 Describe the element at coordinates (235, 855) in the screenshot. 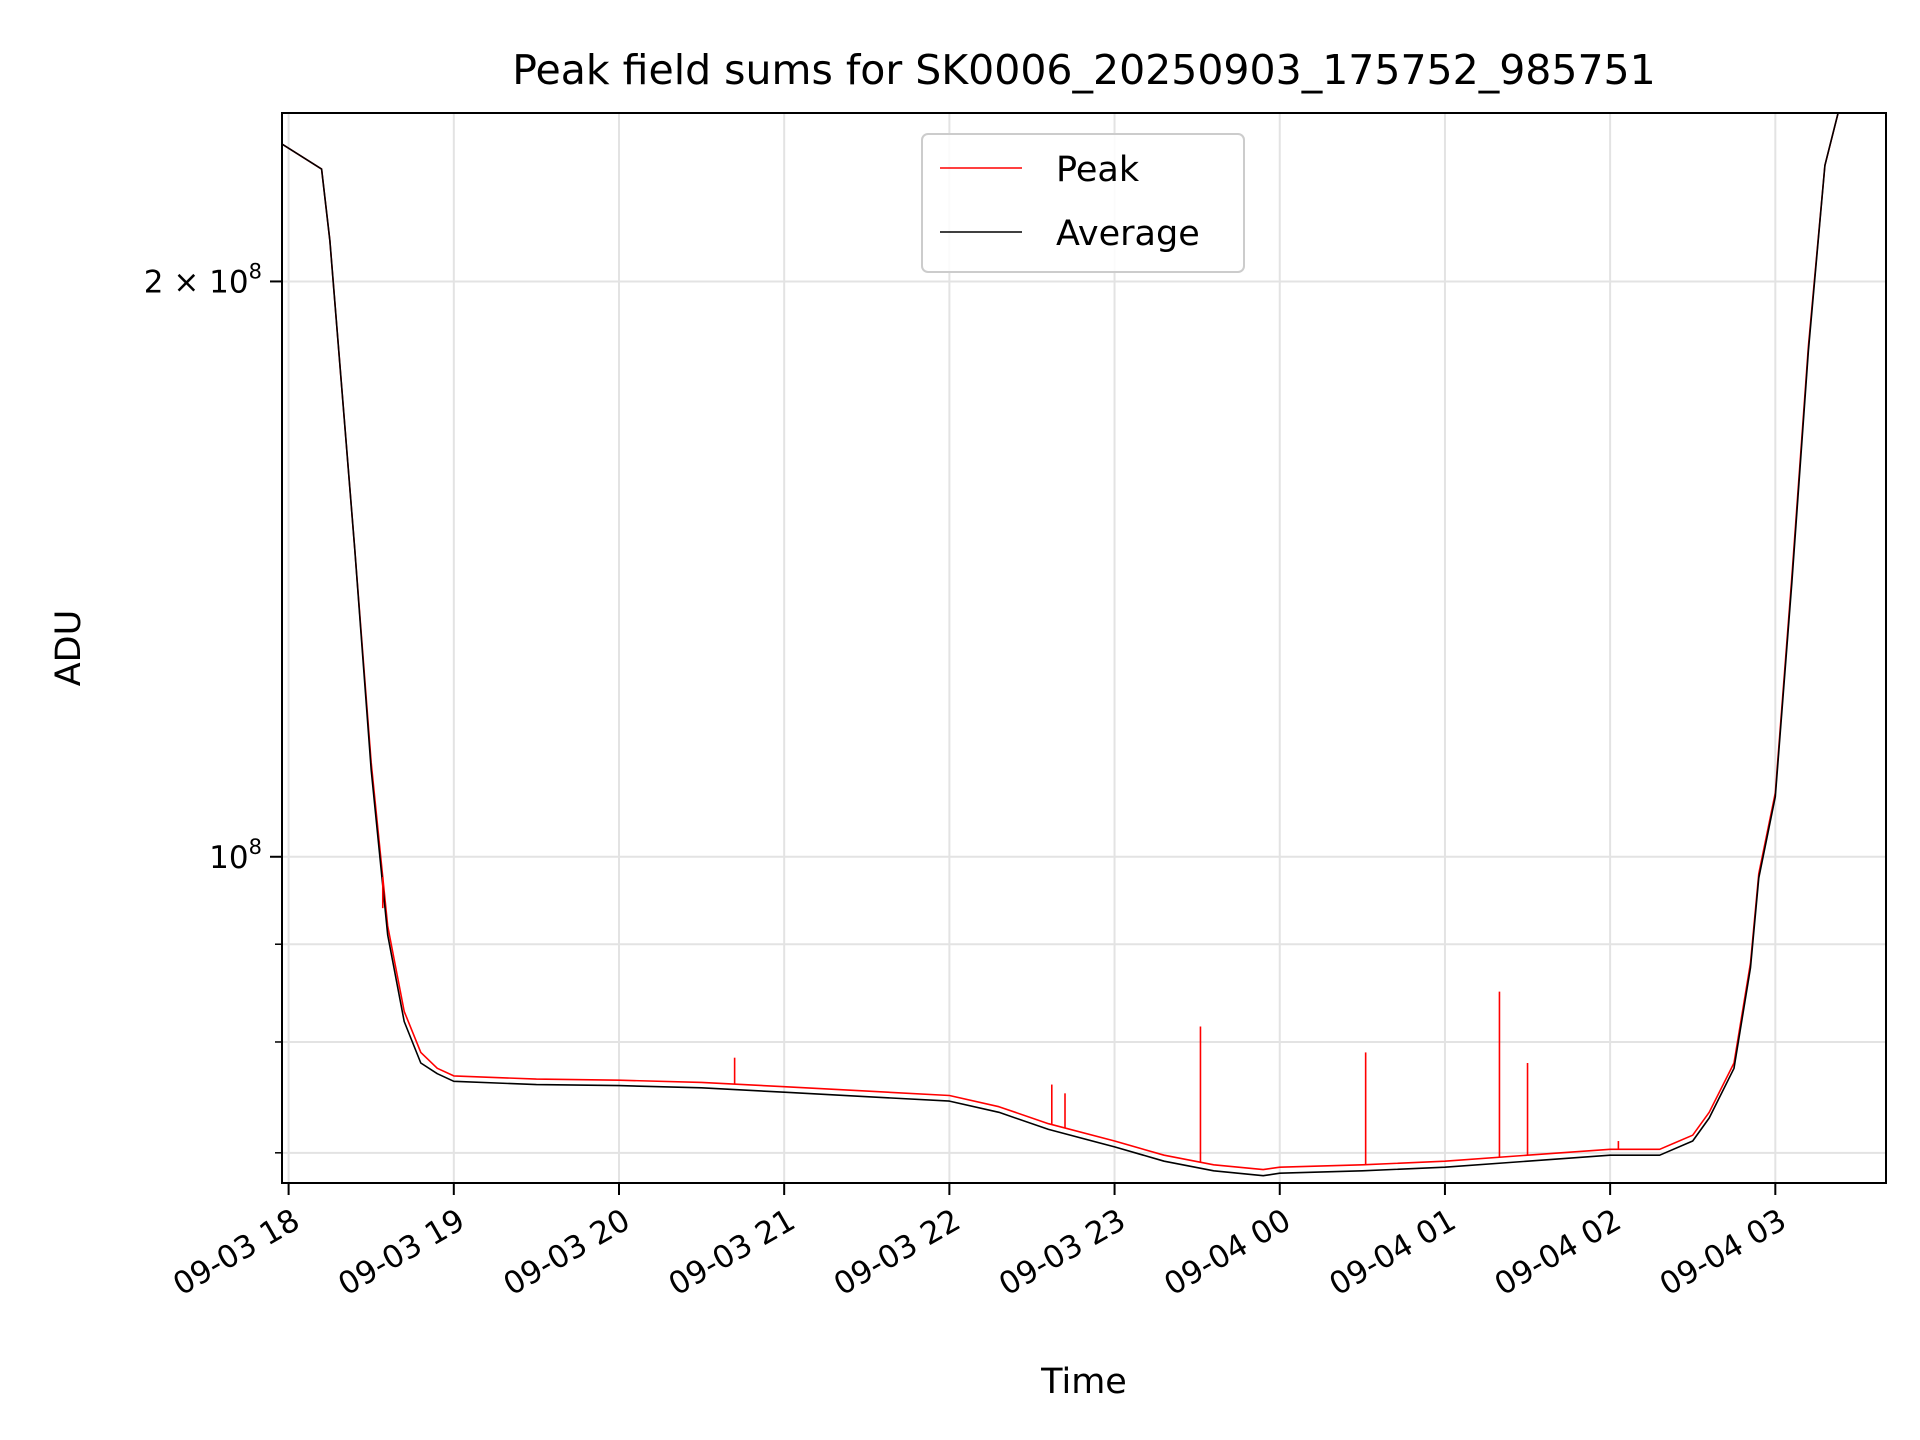

I see `y-tick-label: 108` at that location.